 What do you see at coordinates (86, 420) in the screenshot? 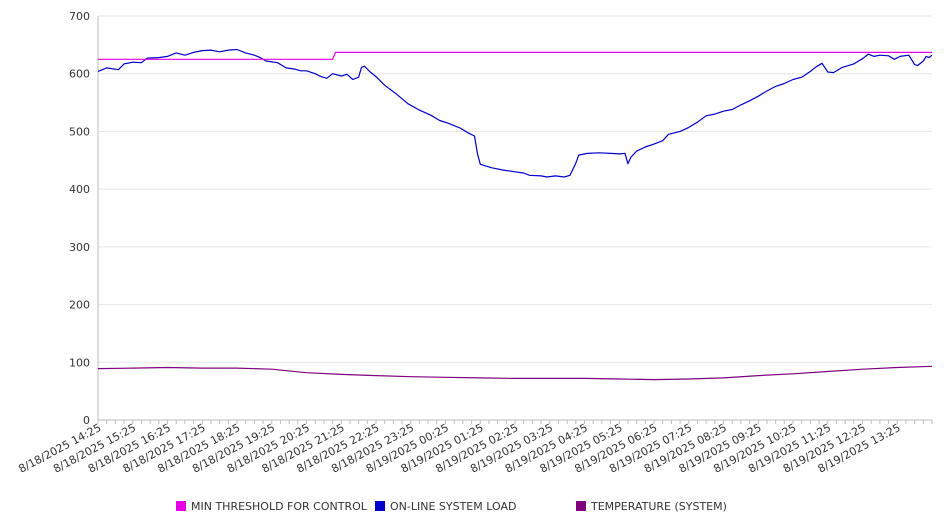
I see `y-tick-label: 0` at bounding box center [86, 420].